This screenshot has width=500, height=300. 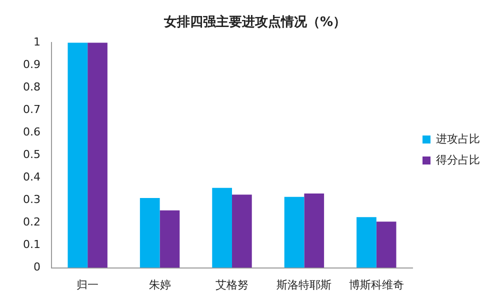 What do you see at coordinates (31, 199) in the screenshot?
I see `y-tick-label: 0.3` at bounding box center [31, 199].